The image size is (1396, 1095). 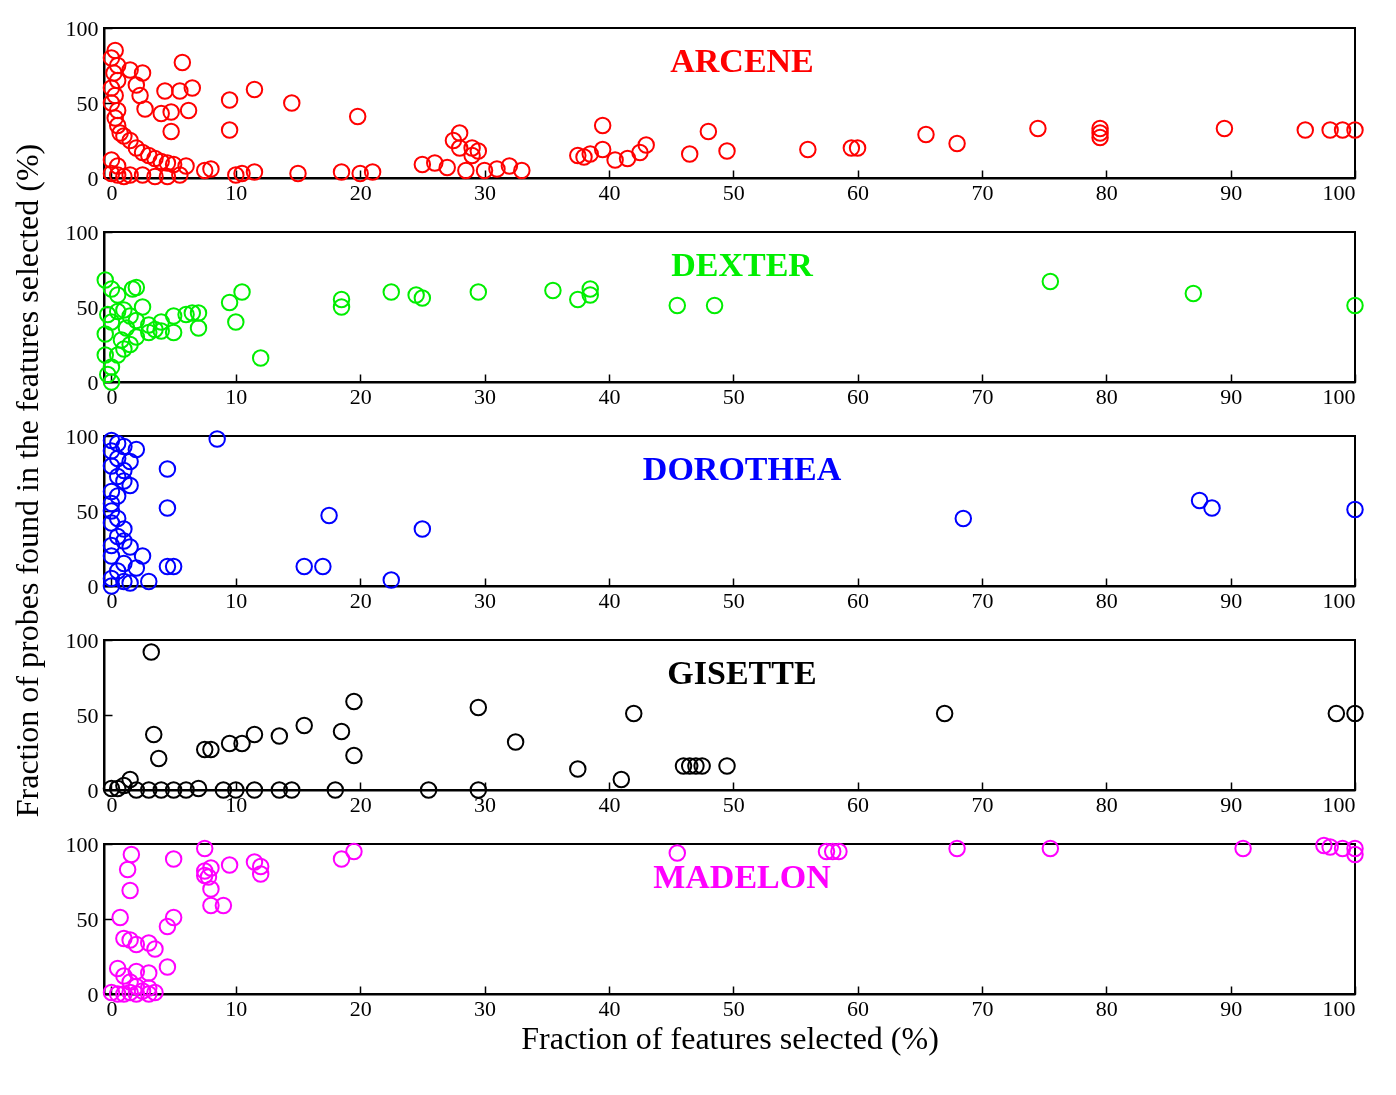 I want to click on series-label: MADELON, so click(x=742, y=876).